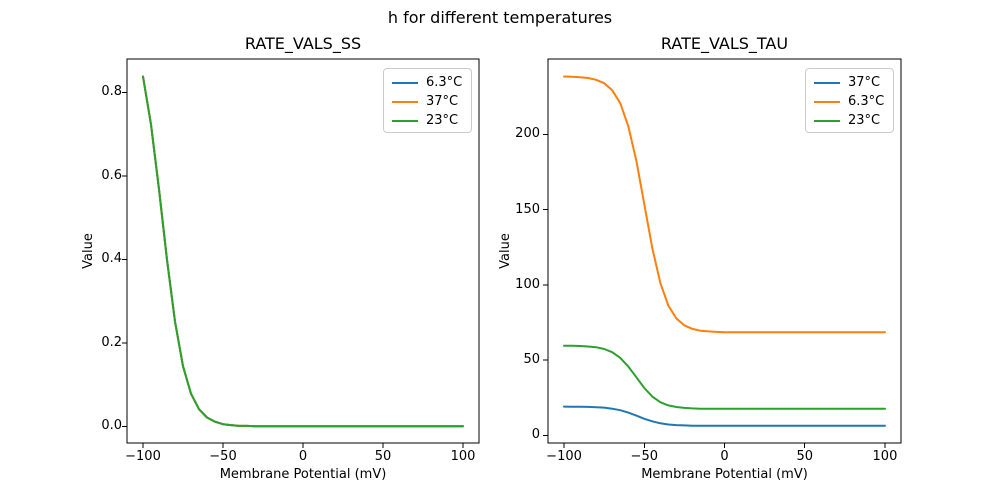 This screenshot has height=500, width=1000. I want to click on subplot-ss-legend: 6.3°C 37°C 23°C, so click(427, 100).